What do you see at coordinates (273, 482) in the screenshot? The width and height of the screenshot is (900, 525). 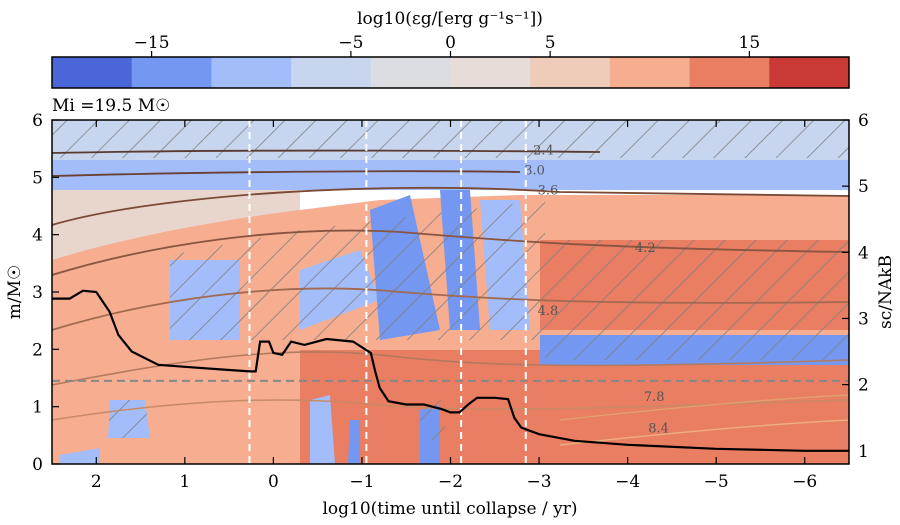 I see `x-tick-label: 0` at bounding box center [273, 482].